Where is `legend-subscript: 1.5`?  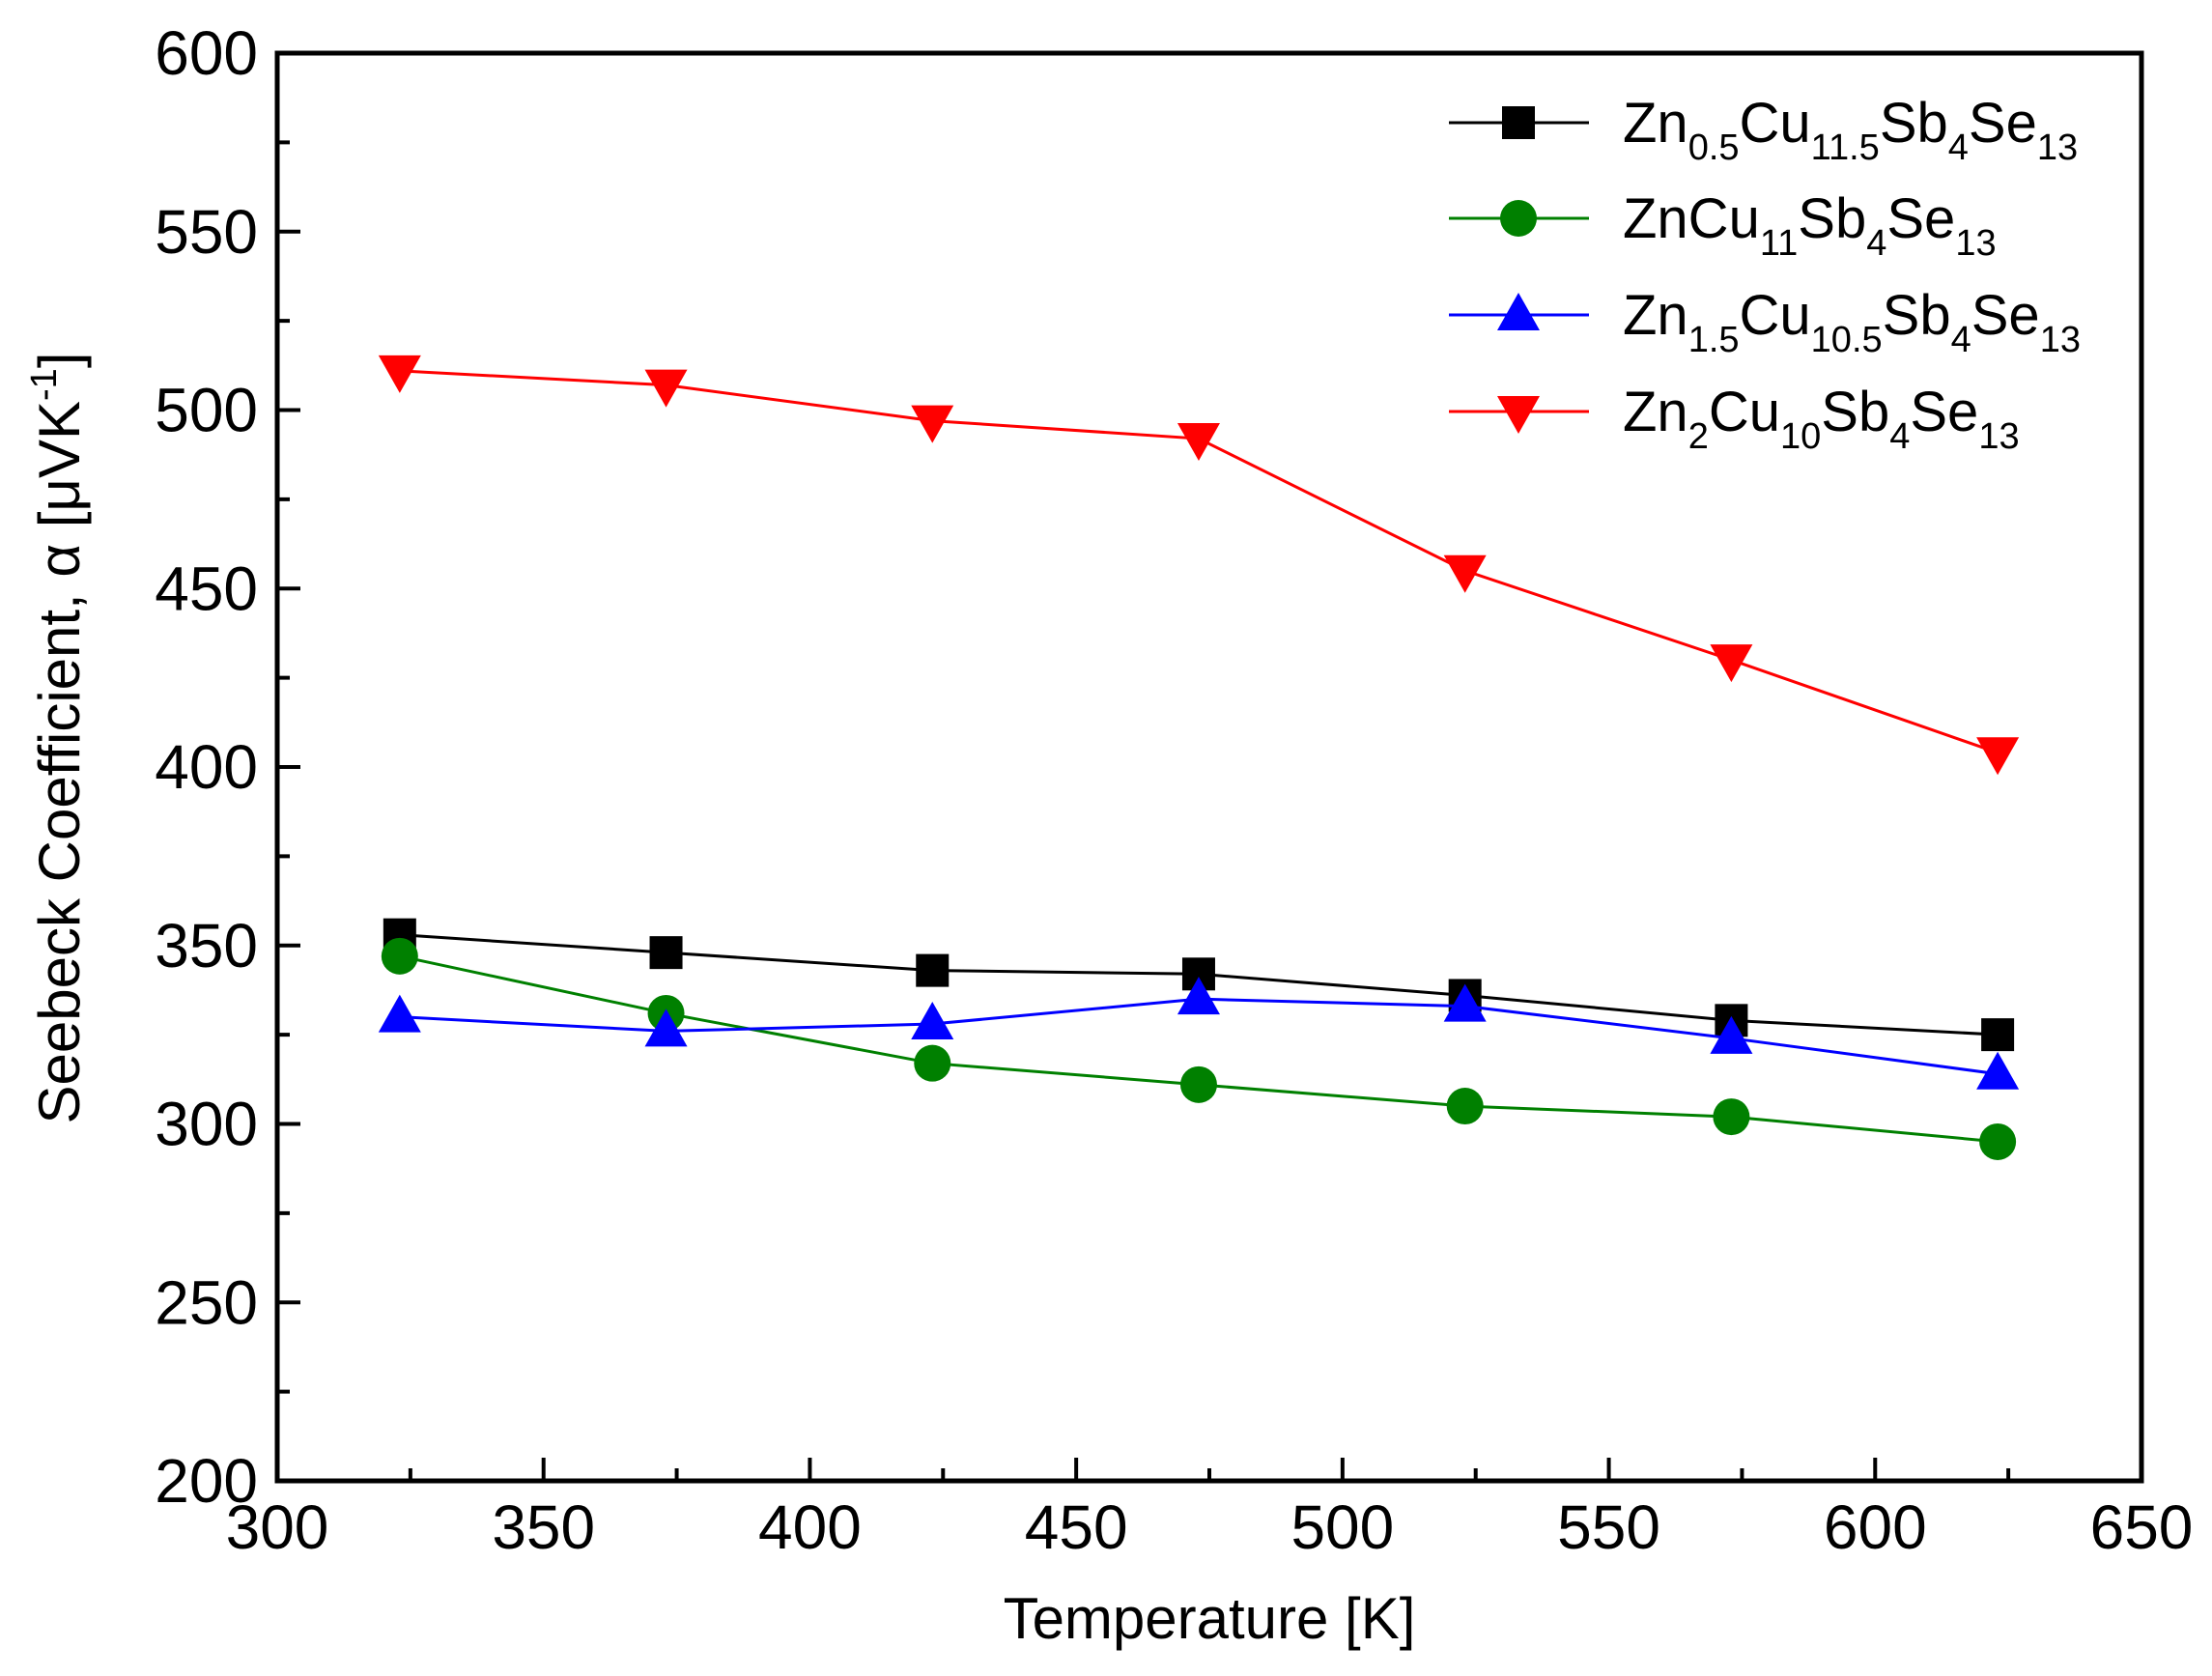 legend-subscript: 1.5 is located at coordinates (1714, 340).